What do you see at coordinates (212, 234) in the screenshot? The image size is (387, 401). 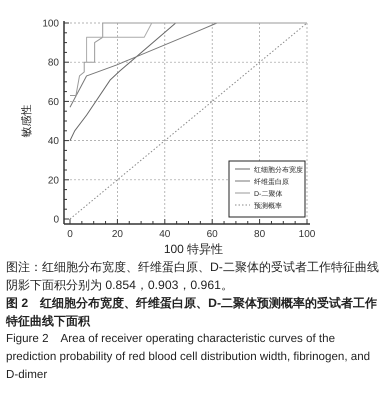 I see `x-tick-label: 60` at bounding box center [212, 234].